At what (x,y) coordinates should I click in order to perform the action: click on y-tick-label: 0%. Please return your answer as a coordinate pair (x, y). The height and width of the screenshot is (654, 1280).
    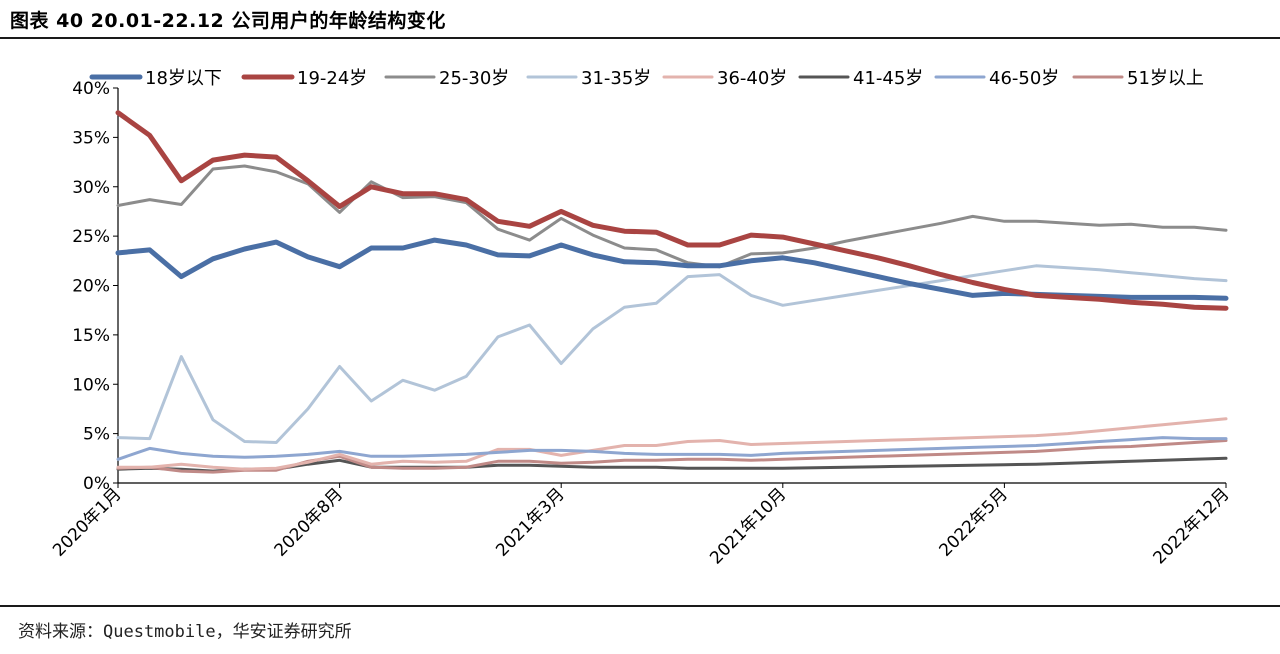
    Looking at the image, I should click on (96, 484).